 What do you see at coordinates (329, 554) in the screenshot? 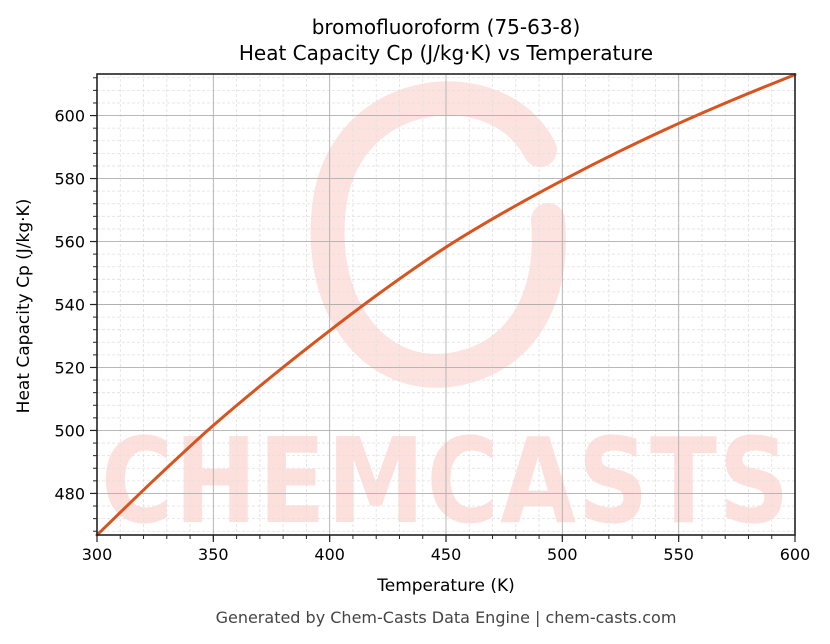
I see `svg-text: 400` at bounding box center [329, 554].